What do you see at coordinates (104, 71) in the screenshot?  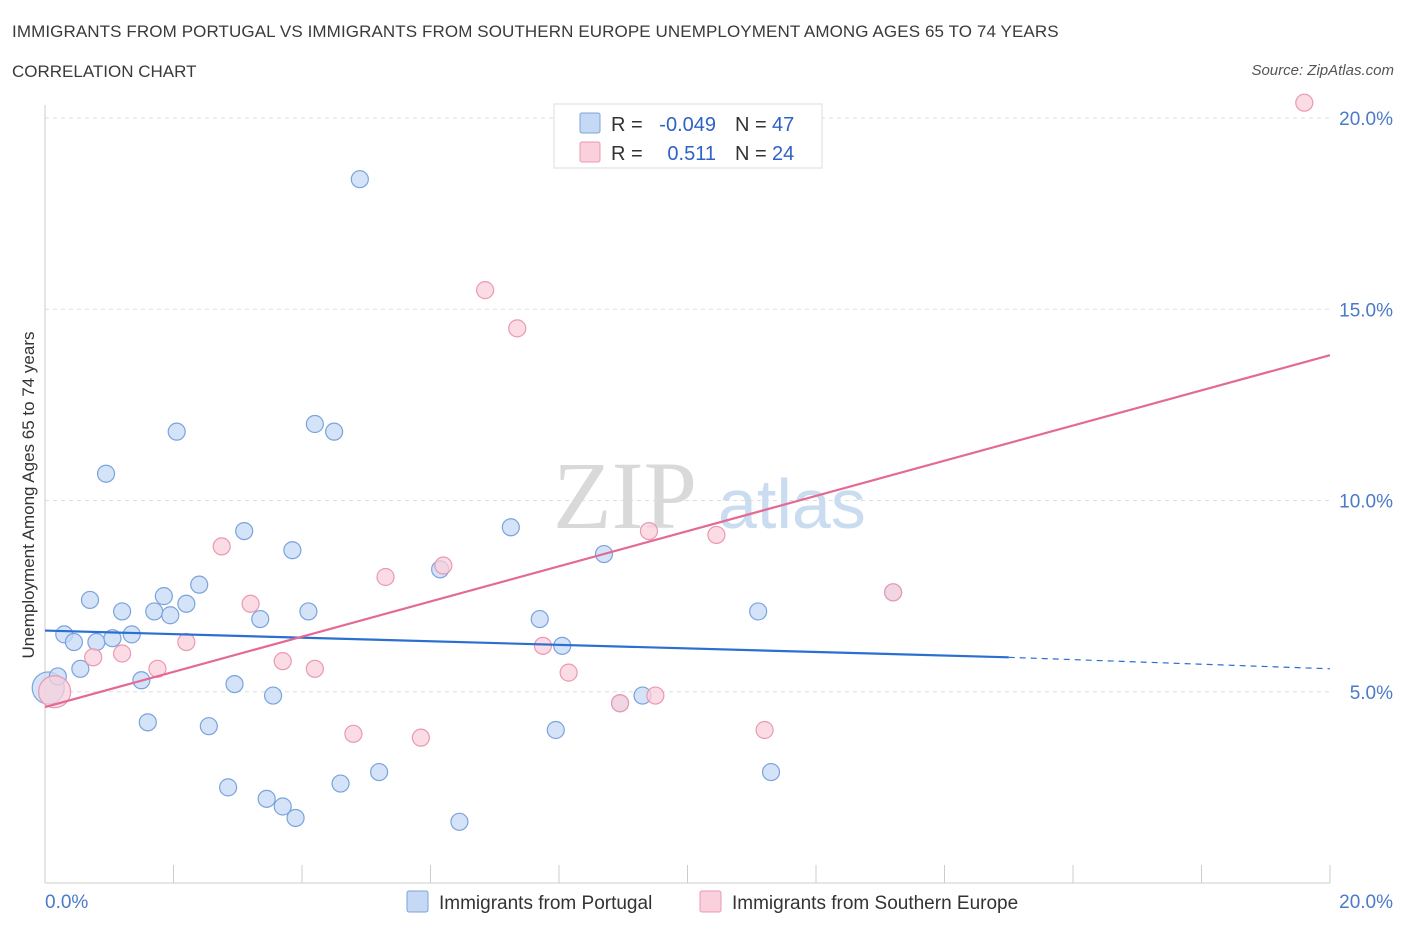 I see `chart-subtitle: CORRELATION CHART` at bounding box center [104, 71].